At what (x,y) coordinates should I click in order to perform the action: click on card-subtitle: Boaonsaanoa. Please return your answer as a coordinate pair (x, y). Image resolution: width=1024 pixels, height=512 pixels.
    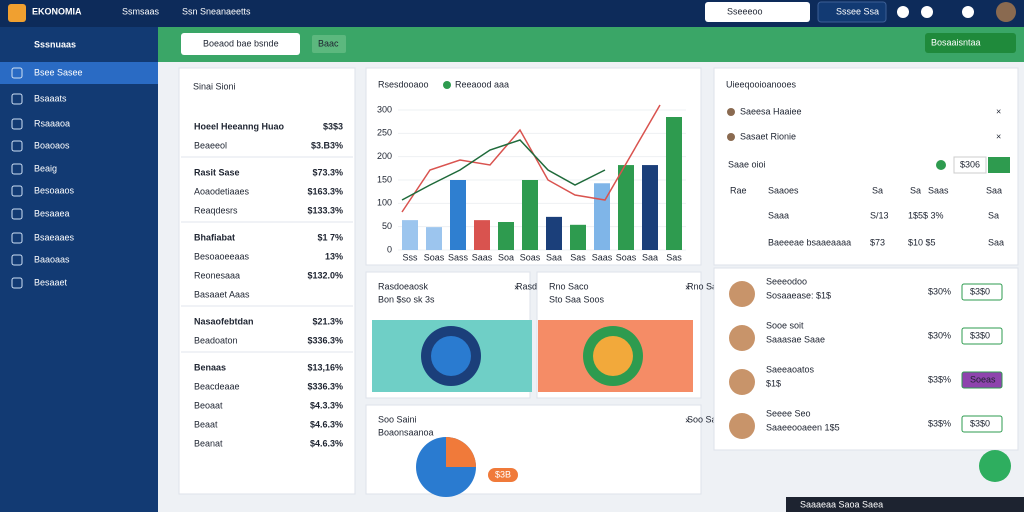
    Looking at the image, I should click on (406, 432).